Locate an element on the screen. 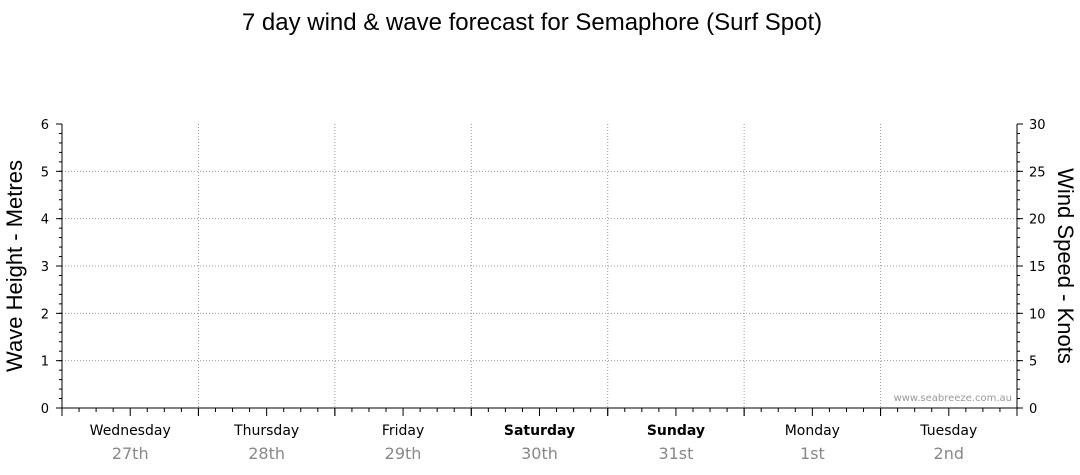  day-name-label: Thursday is located at coordinates (266, 431).